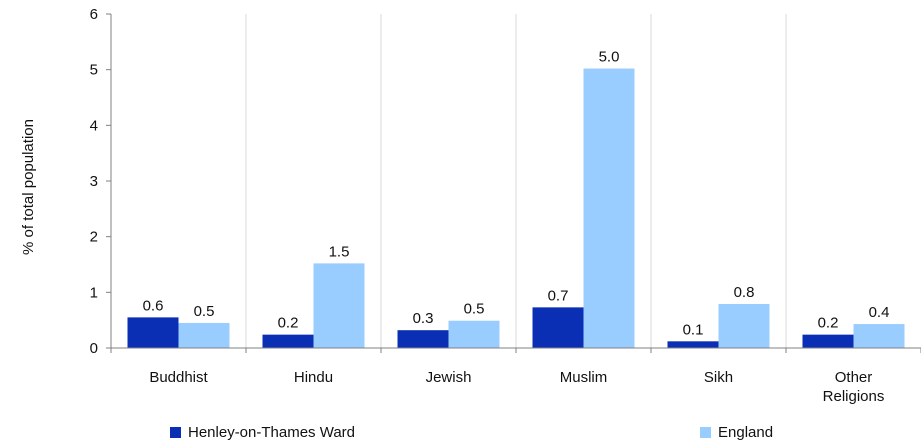 This screenshot has width=921, height=447. Describe the element at coordinates (474, 309) in the screenshot. I see `data-label-s1-2: 0.5` at that location.